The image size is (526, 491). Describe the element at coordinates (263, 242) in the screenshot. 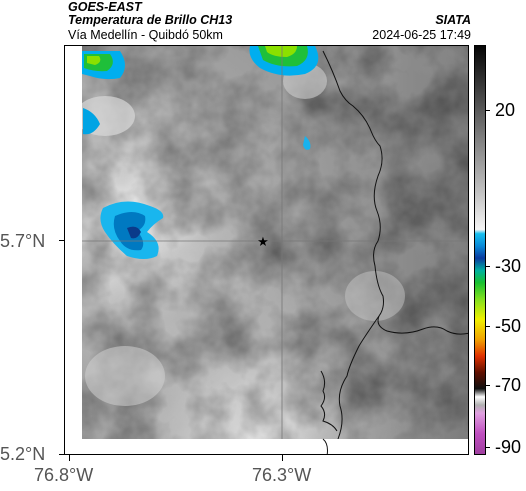

I see `star-icon: ★` at that location.